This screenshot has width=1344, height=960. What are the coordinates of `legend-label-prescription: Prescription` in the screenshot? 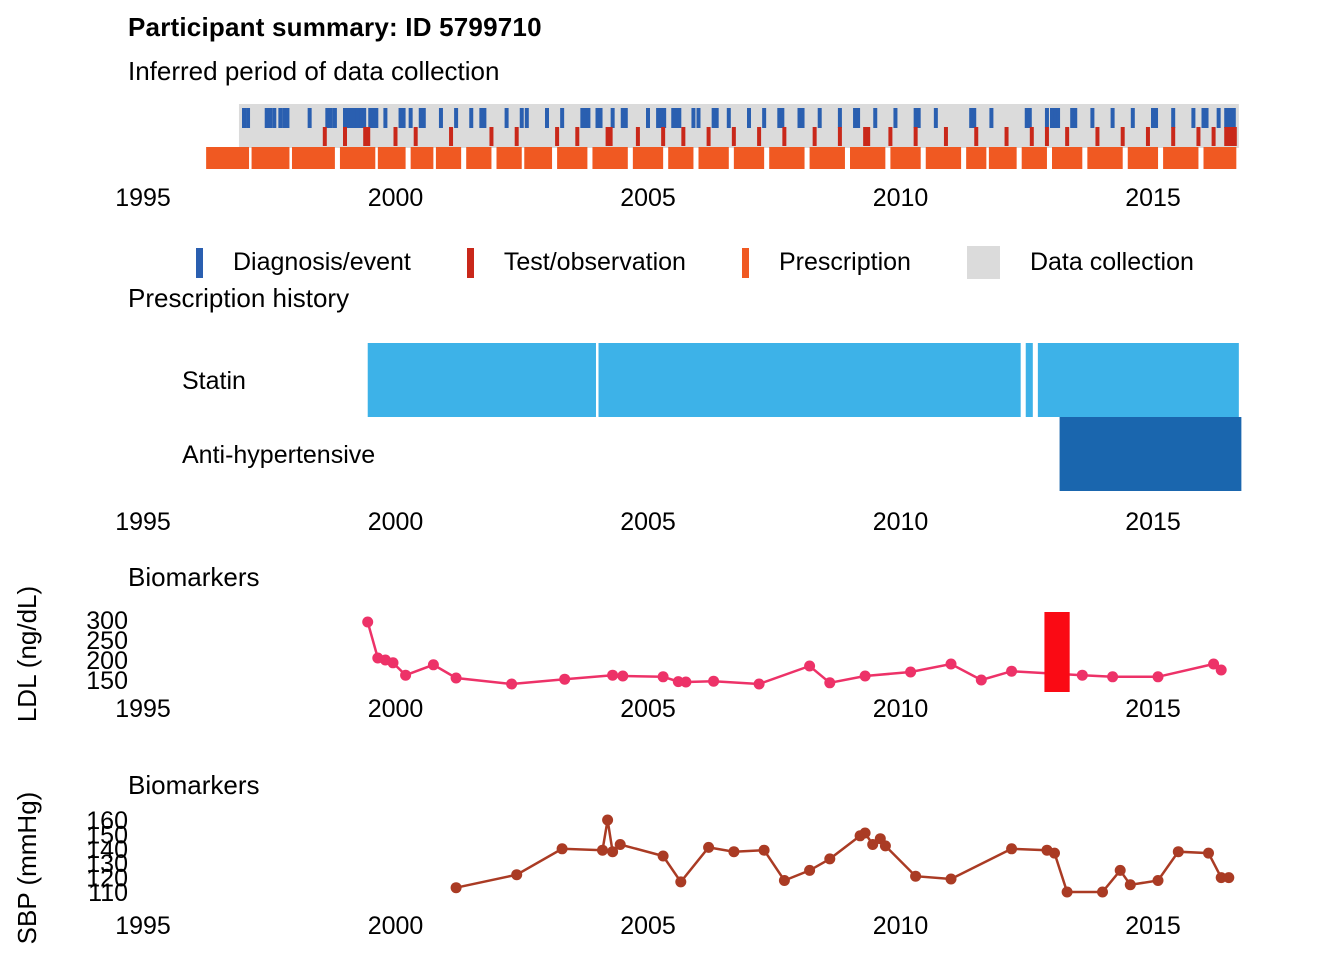 It's located at (844, 262).